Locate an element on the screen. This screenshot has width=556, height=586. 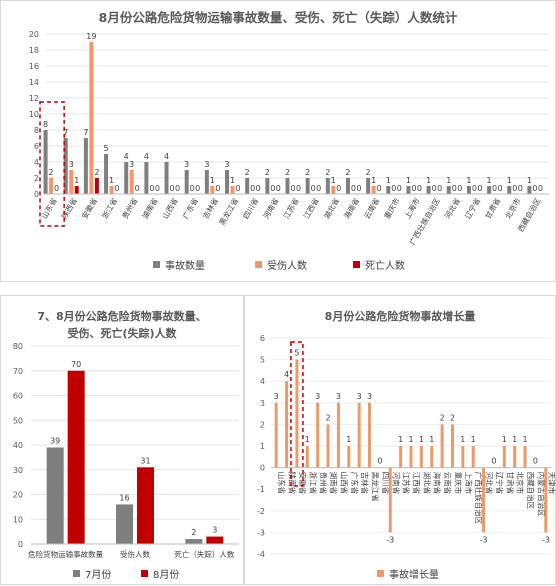
y-tick-label: 40 is located at coordinates (18, 445).